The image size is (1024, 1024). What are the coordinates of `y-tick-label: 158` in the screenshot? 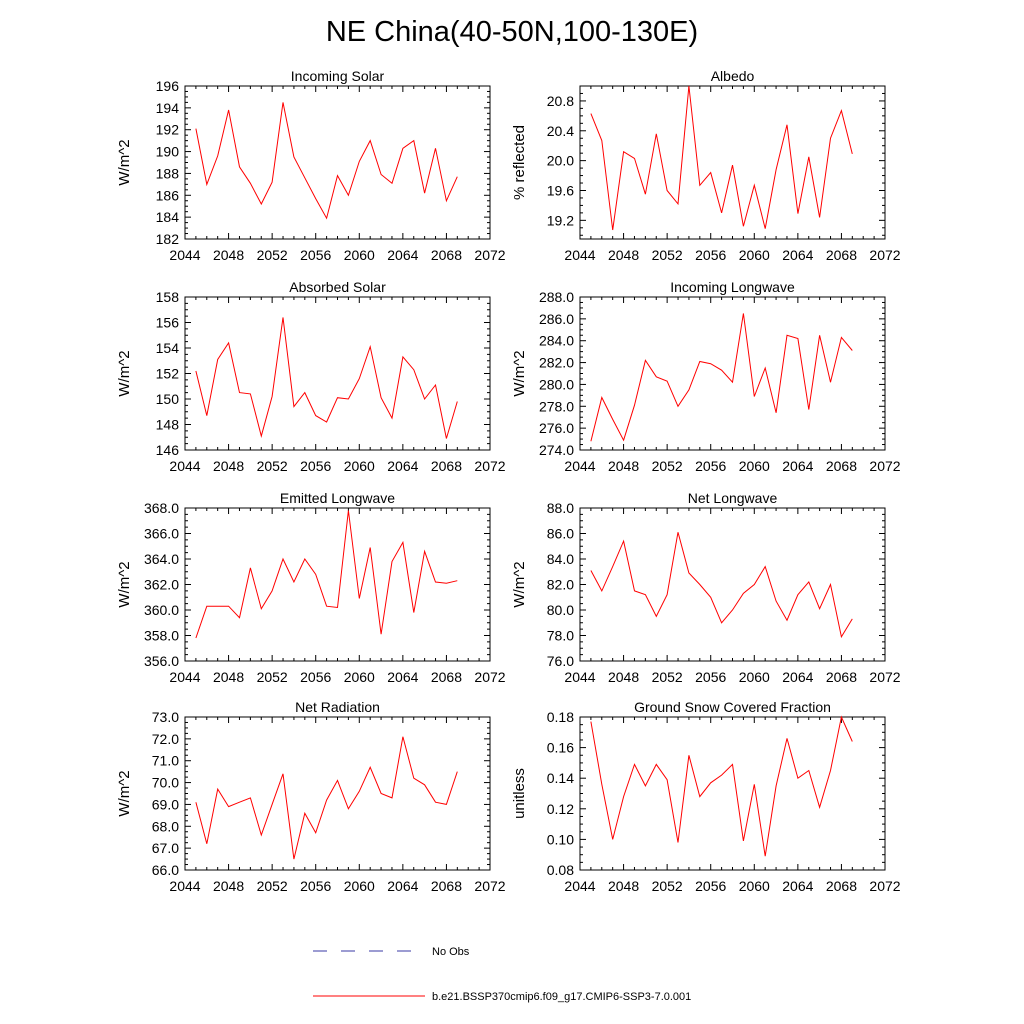 It's located at (168, 297).